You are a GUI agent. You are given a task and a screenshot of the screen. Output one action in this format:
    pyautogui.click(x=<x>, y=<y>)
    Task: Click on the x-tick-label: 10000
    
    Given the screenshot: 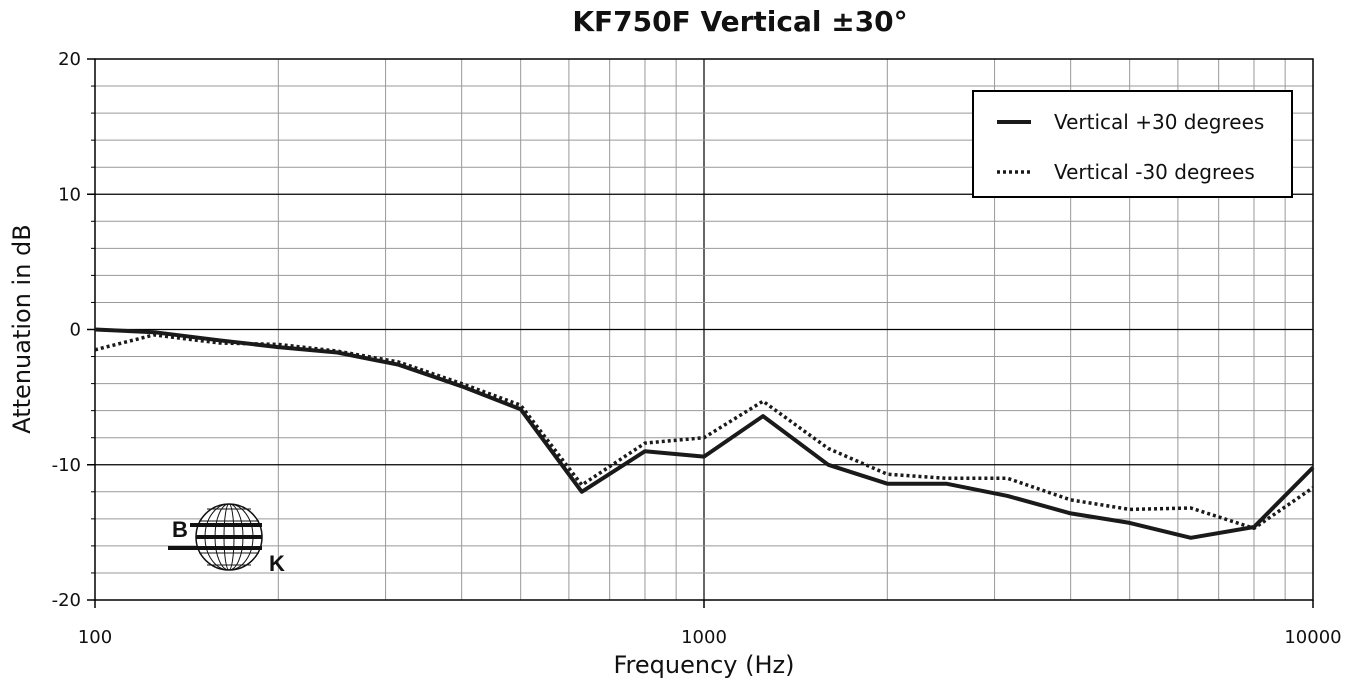 What is the action you would take?
    pyautogui.click(x=1312, y=637)
    